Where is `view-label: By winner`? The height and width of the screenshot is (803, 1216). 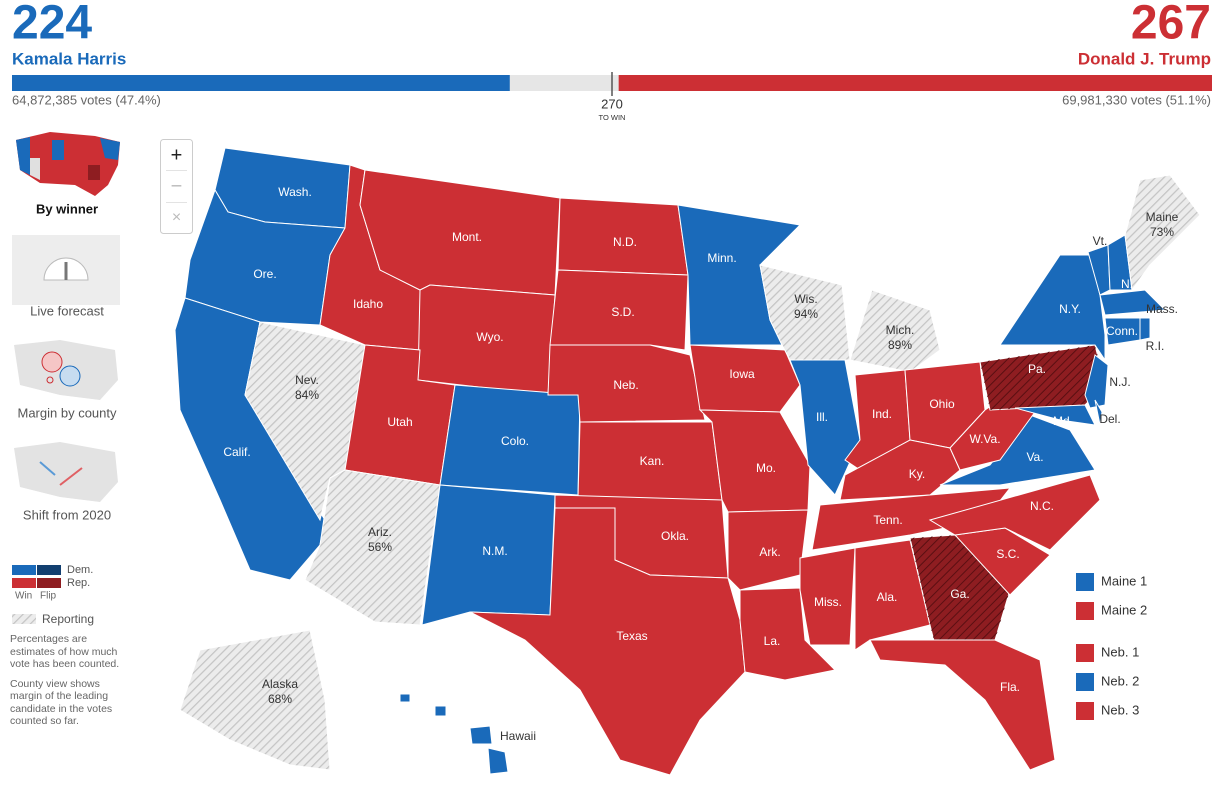
view-label: By winner is located at coordinates (67, 208).